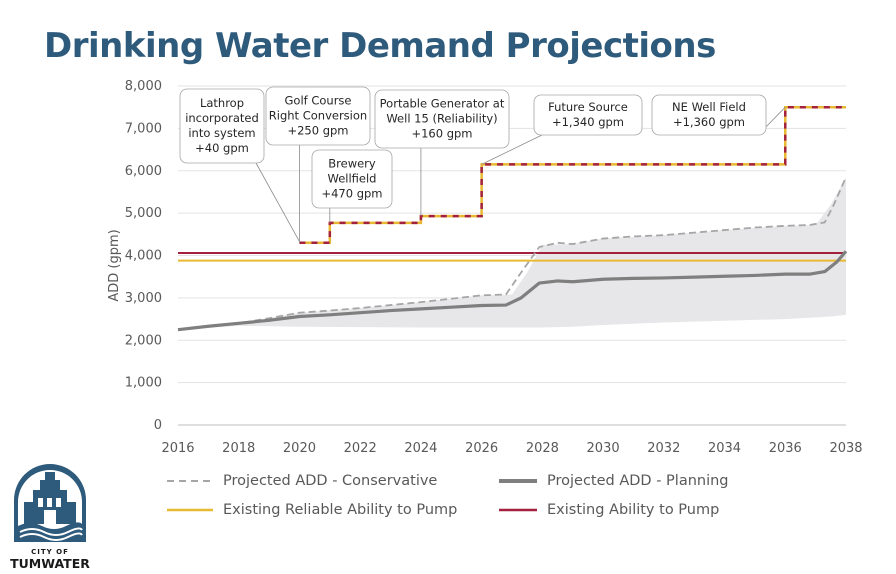 This screenshot has height=574, width=896. What do you see at coordinates (380, 46) in the screenshot?
I see `page-title: Drinking Water Demand Projections` at bounding box center [380, 46].